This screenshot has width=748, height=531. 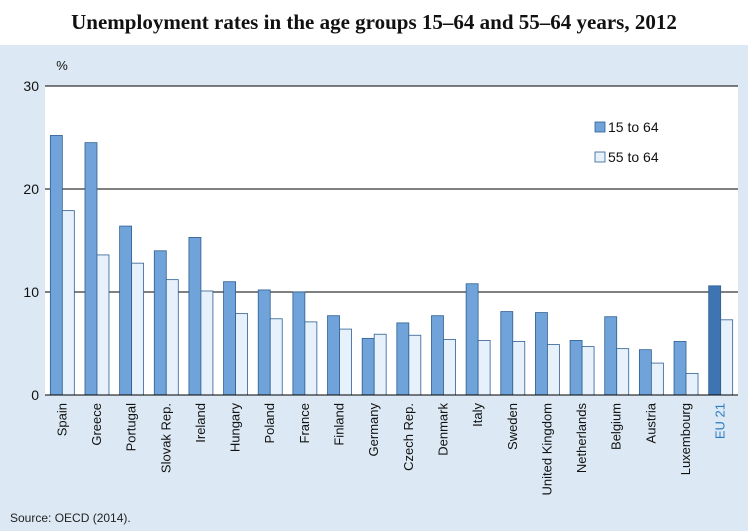 I want to click on y-tick-label: 0, so click(x=35, y=395).